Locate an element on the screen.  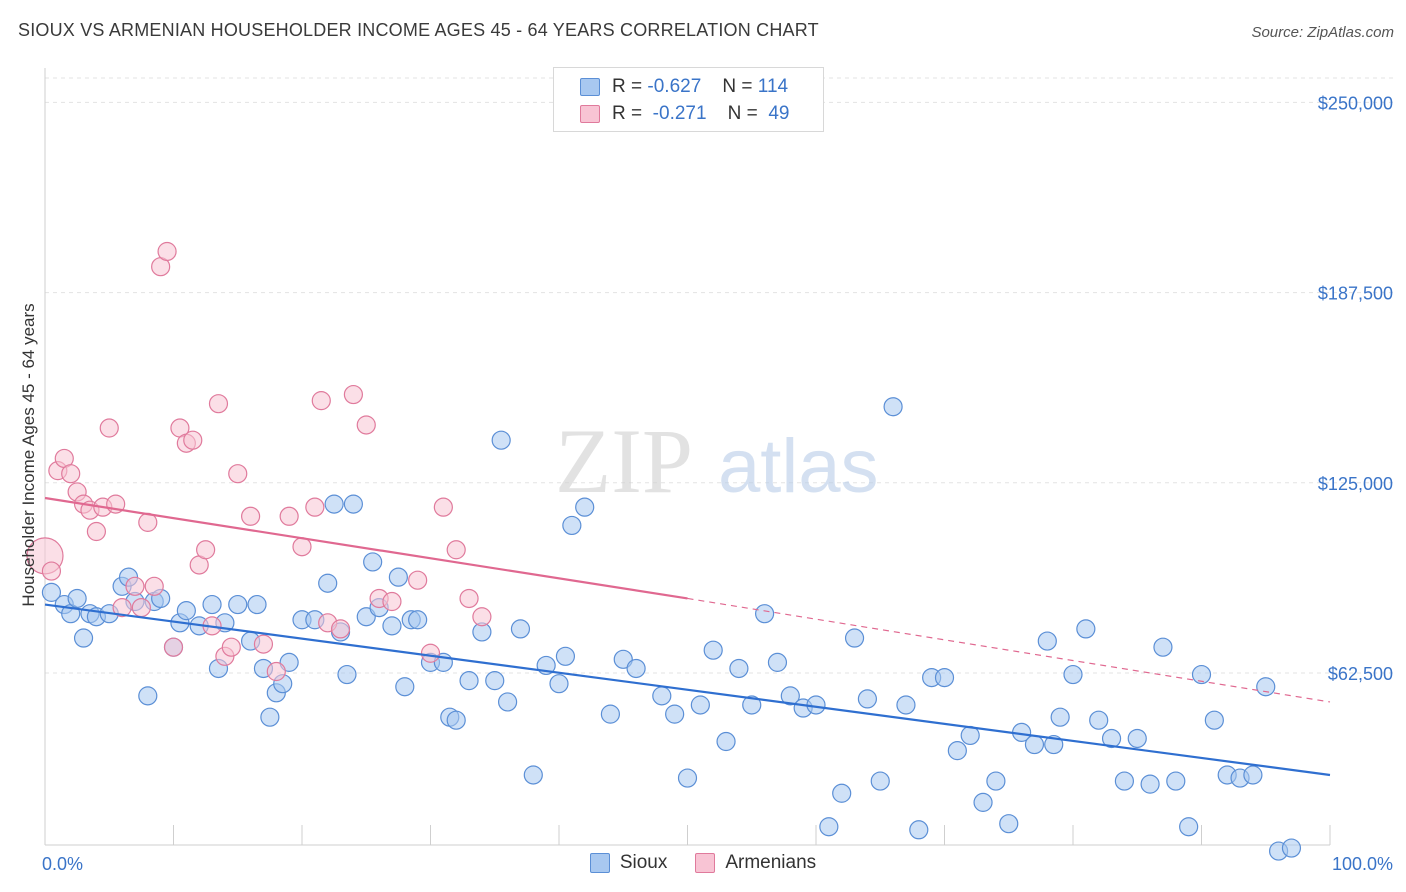
legend-r-value: -0.271 is located at coordinates (679, 113).